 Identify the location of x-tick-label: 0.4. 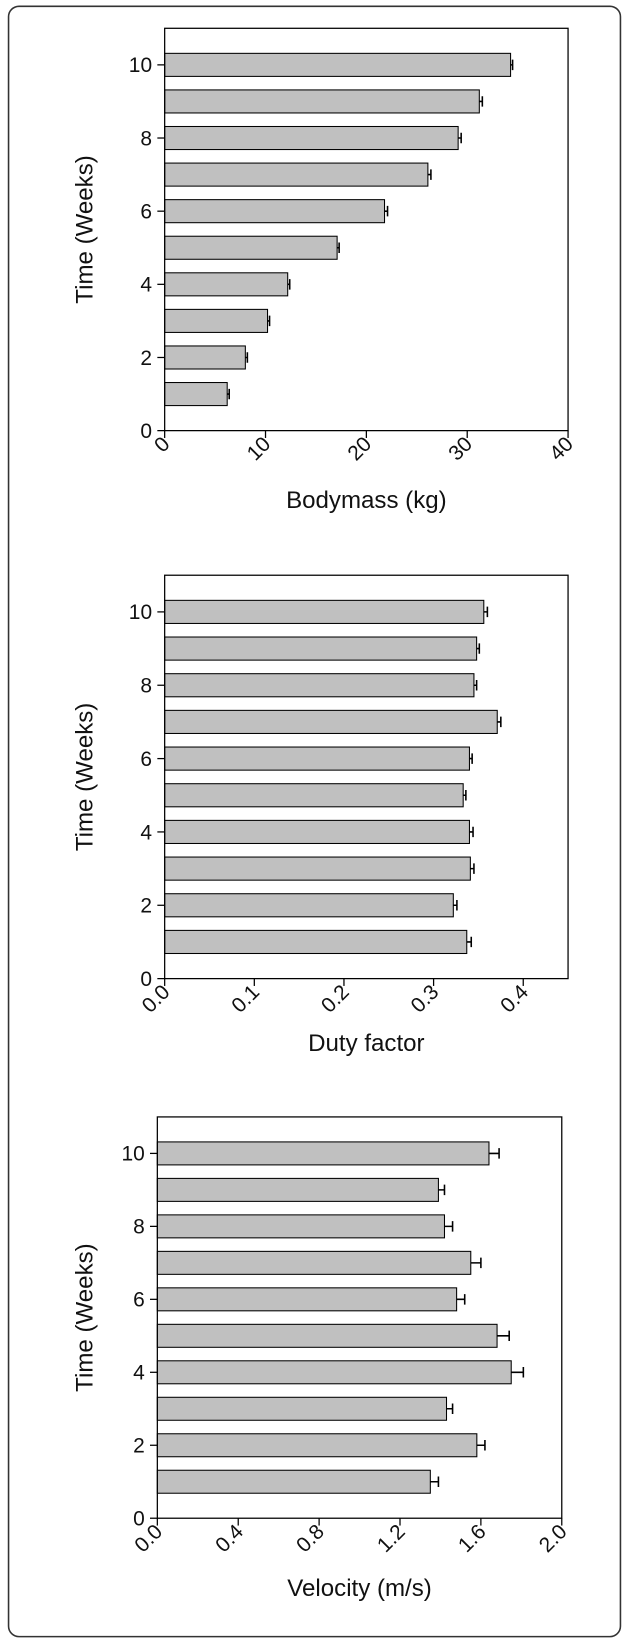
(229, 1538).